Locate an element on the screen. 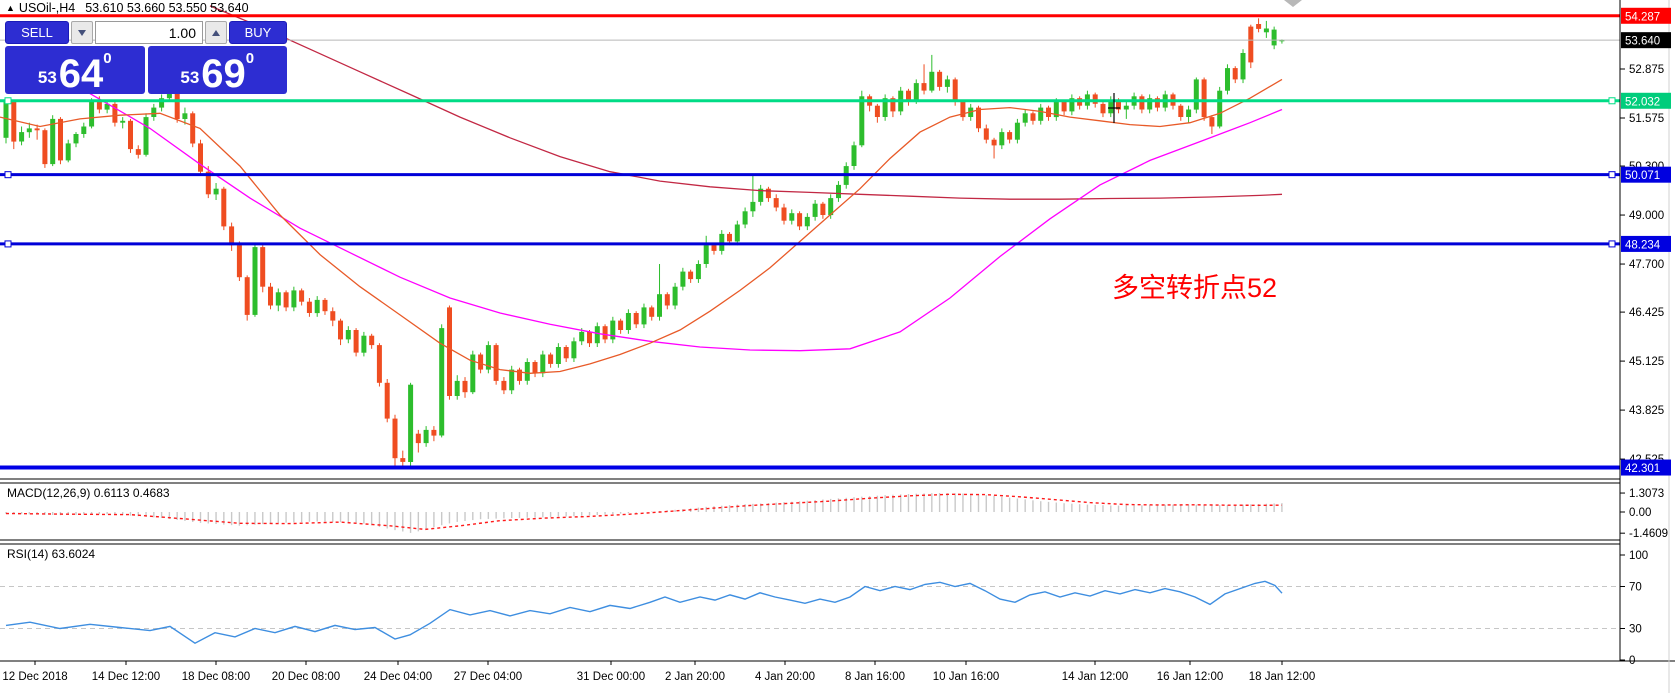 This screenshot has width=1675, height=693. rsi-axis-label: 30 is located at coordinates (1635, 630).